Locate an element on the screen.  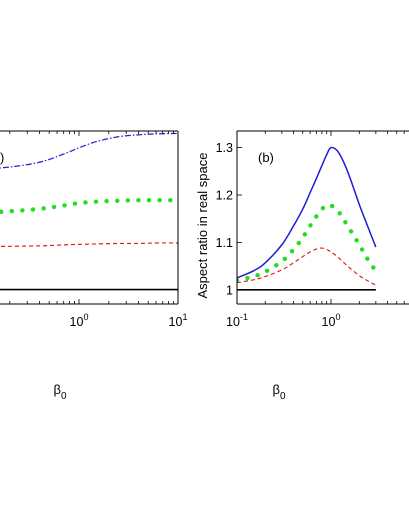
y-tick-label-b-2: 1.2 is located at coordinates (224, 195).